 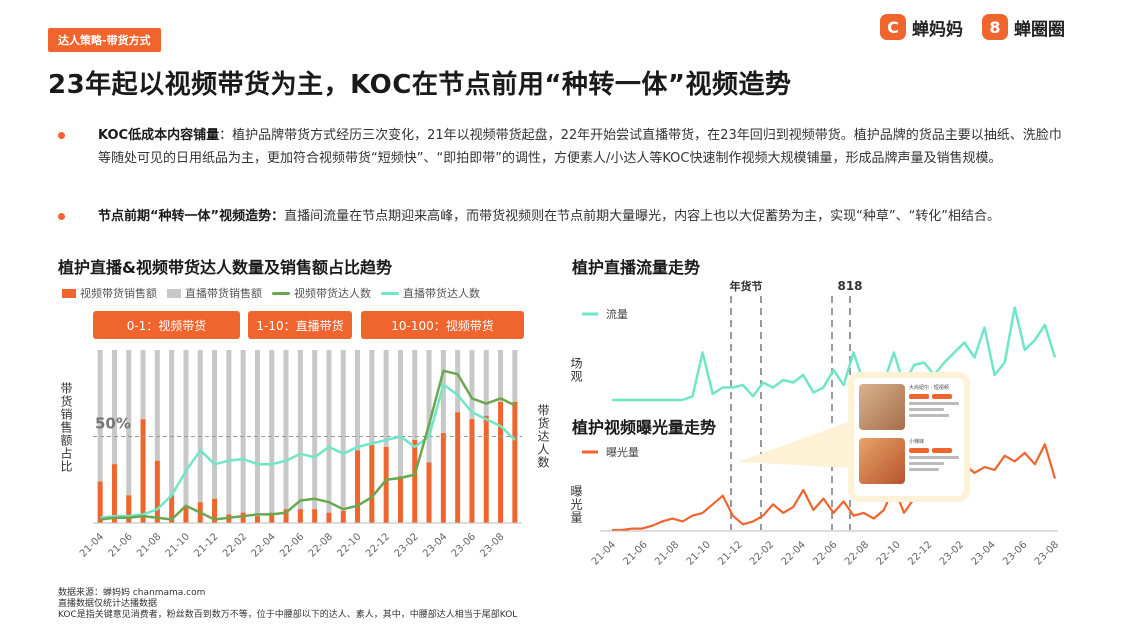 I want to click on chanquanquan-logo: 8 蝉圈圈, so click(x=1023, y=27).